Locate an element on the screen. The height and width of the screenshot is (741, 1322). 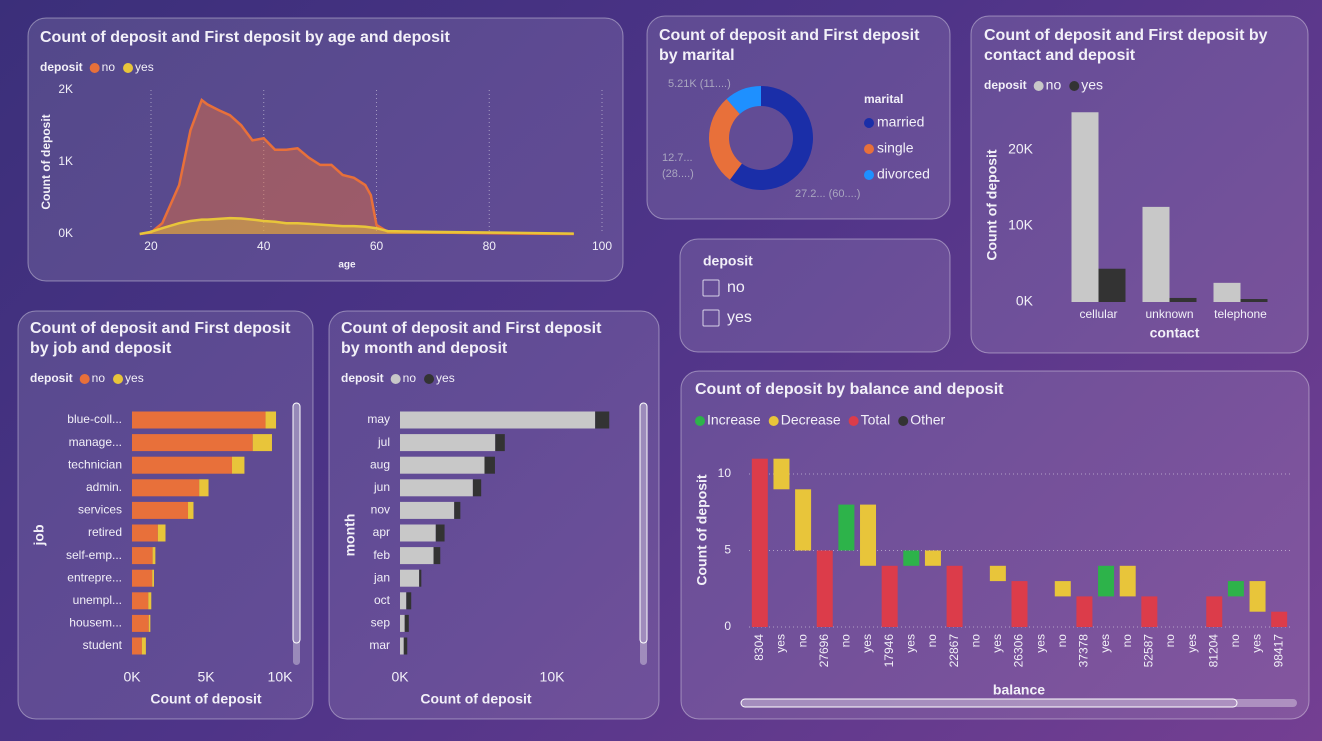
x-tick-label: 27696 is located at coordinates (824, 651).